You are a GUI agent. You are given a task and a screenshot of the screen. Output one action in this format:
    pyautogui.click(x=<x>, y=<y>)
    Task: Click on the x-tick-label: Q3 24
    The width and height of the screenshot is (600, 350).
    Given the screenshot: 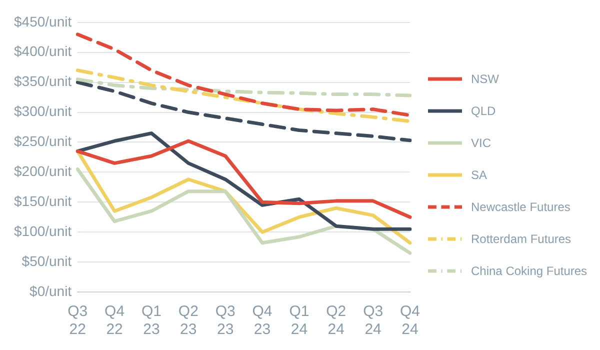 What is the action you would take?
    pyautogui.click(x=373, y=320)
    